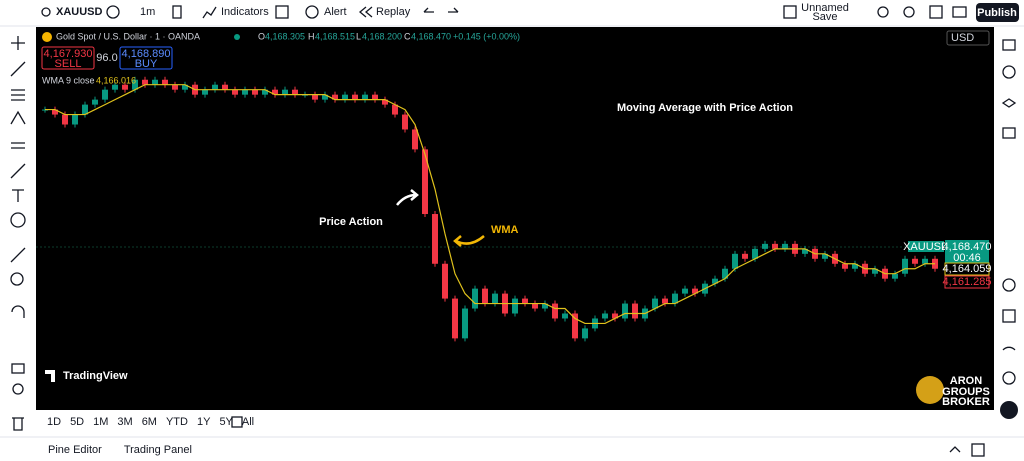 The image size is (1024, 461). Describe the element at coordinates (147, 12) in the screenshot. I see `interval-button: 1m` at that location.